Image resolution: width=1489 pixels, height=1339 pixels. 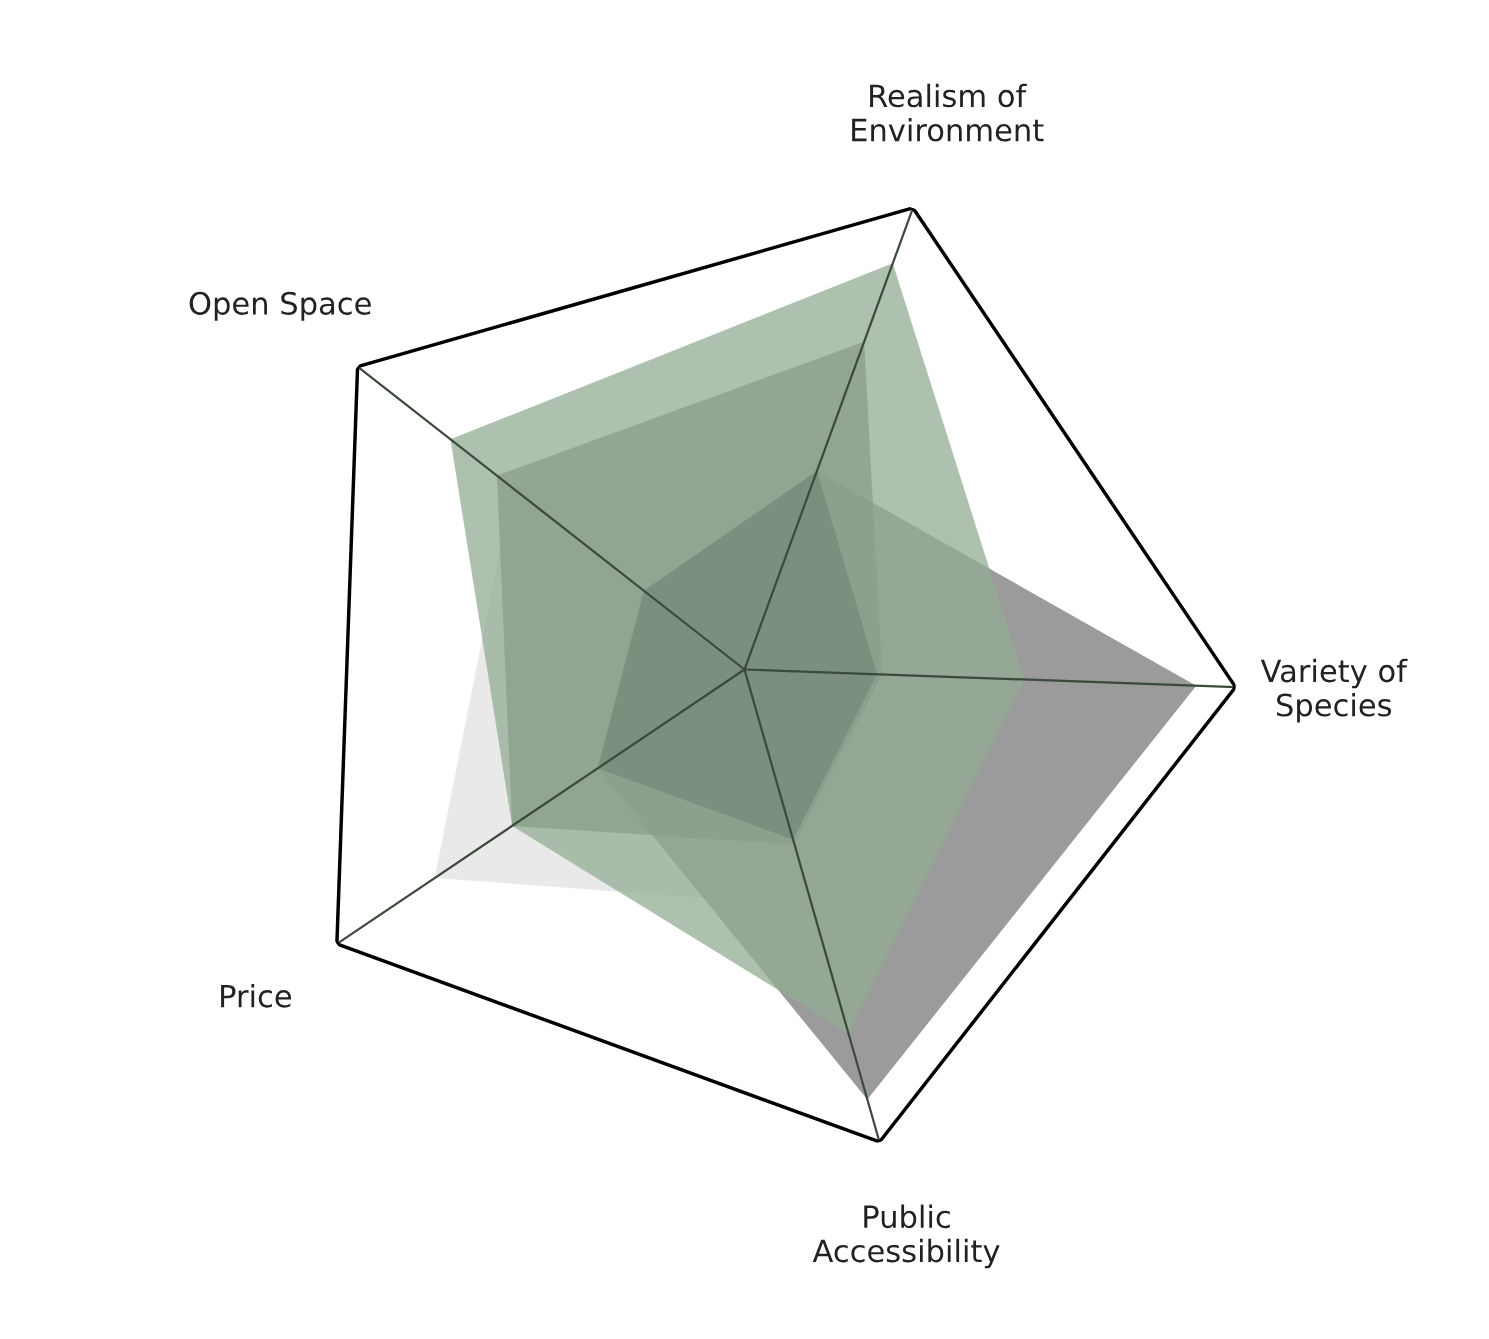 What do you see at coordinates (906, 1236) in the screenshot?
I see `spoke-label: Public Accessibility` at bounding box center [906, 1236].